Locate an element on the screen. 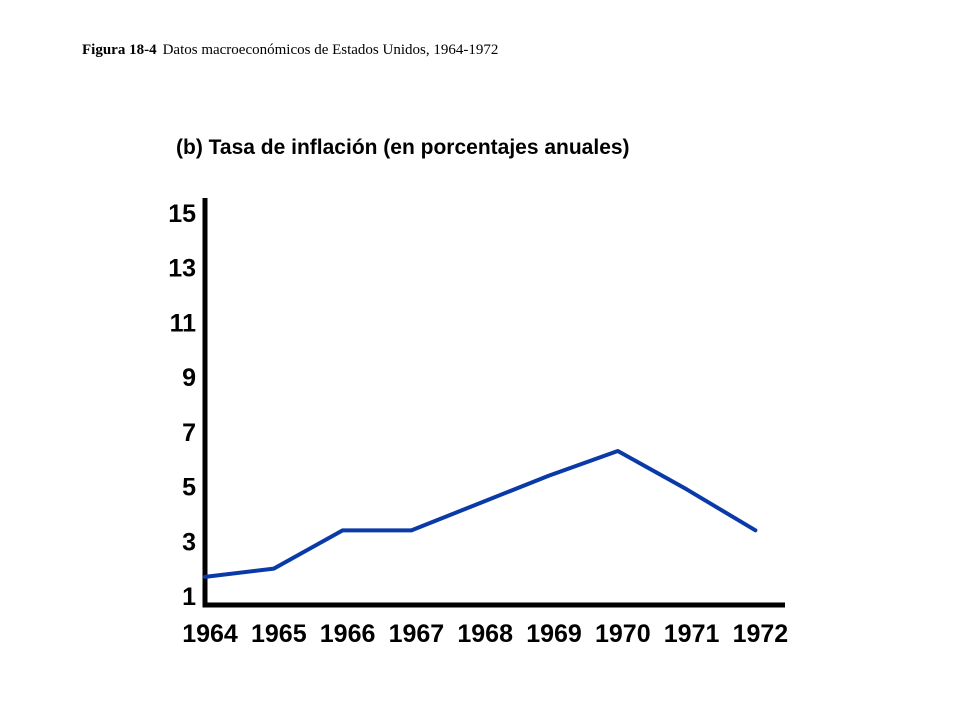 Image resolution: width=960 pixels, height=720 pixels. x-tick-label: 1971 is located at coordinates (692, 634).